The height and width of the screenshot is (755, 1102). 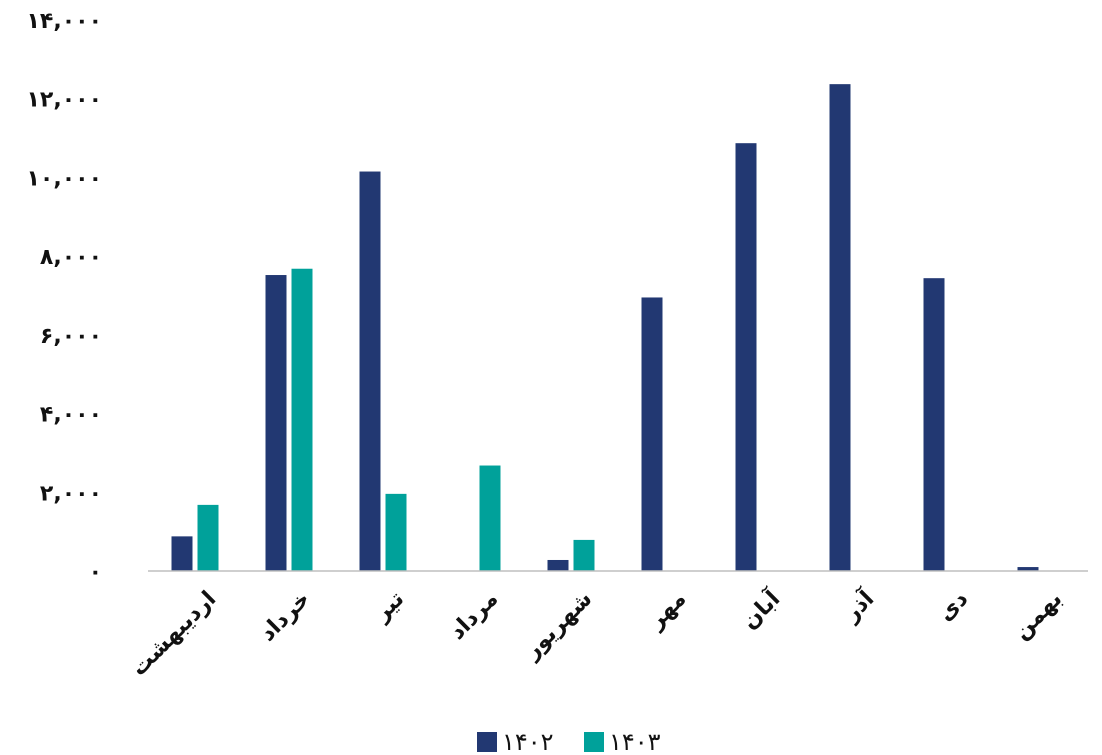 I want to click on legend: ۱۴۰۲ ۱۴۰۳, so click(x=569, y=741).